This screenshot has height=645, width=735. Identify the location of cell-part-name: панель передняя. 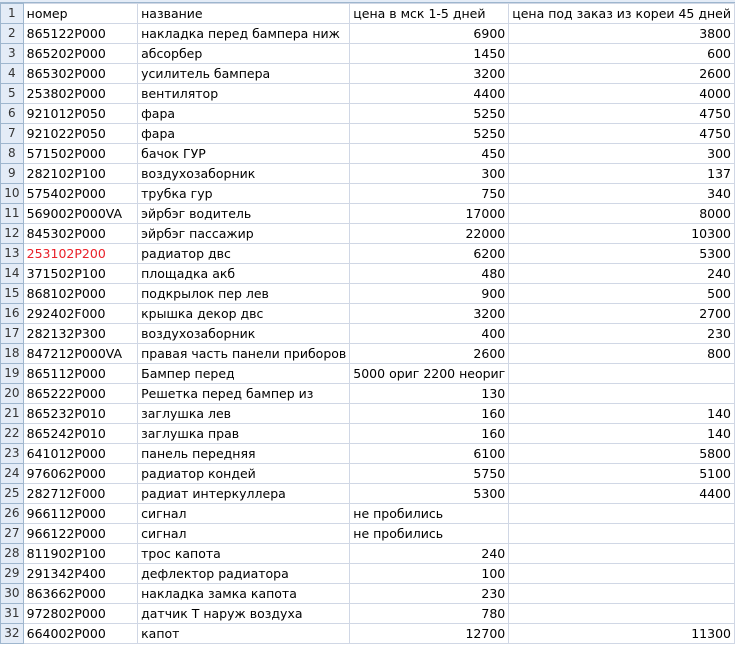
(244, 453).